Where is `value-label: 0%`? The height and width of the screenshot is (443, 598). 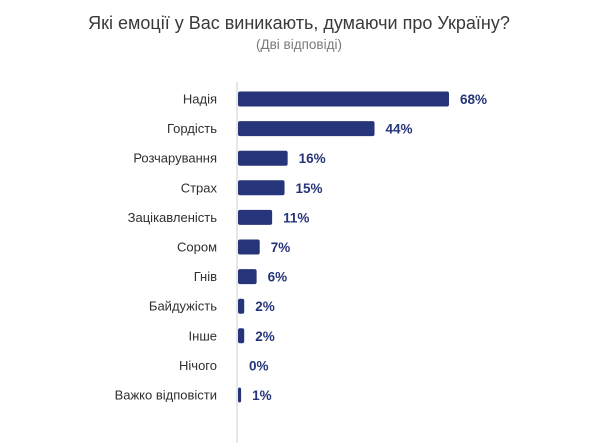
value-label: 0% is located at coordinates (259, 365).